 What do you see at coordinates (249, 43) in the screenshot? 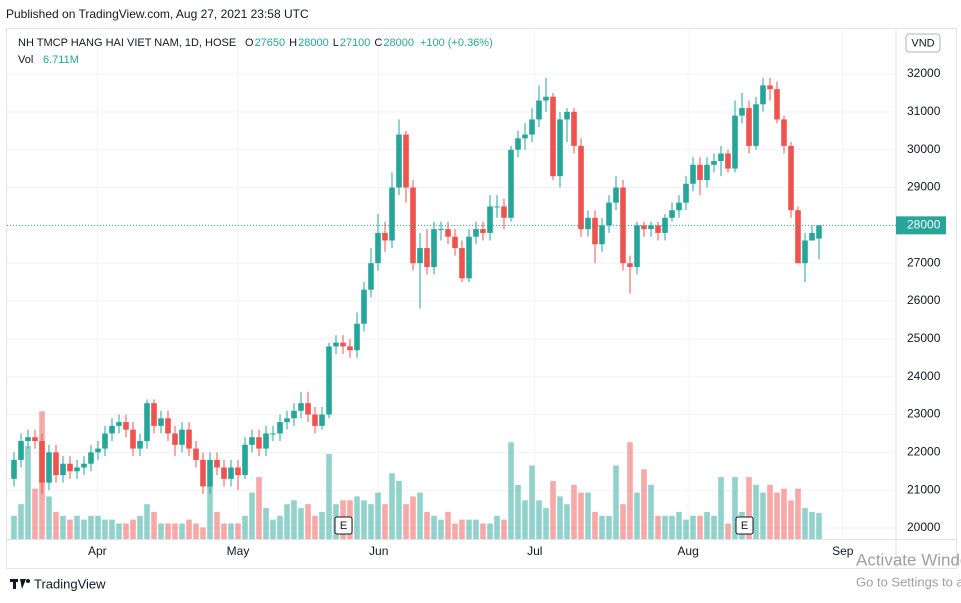
I see `ohlc-letter: O` at bounding box center [249, 43].